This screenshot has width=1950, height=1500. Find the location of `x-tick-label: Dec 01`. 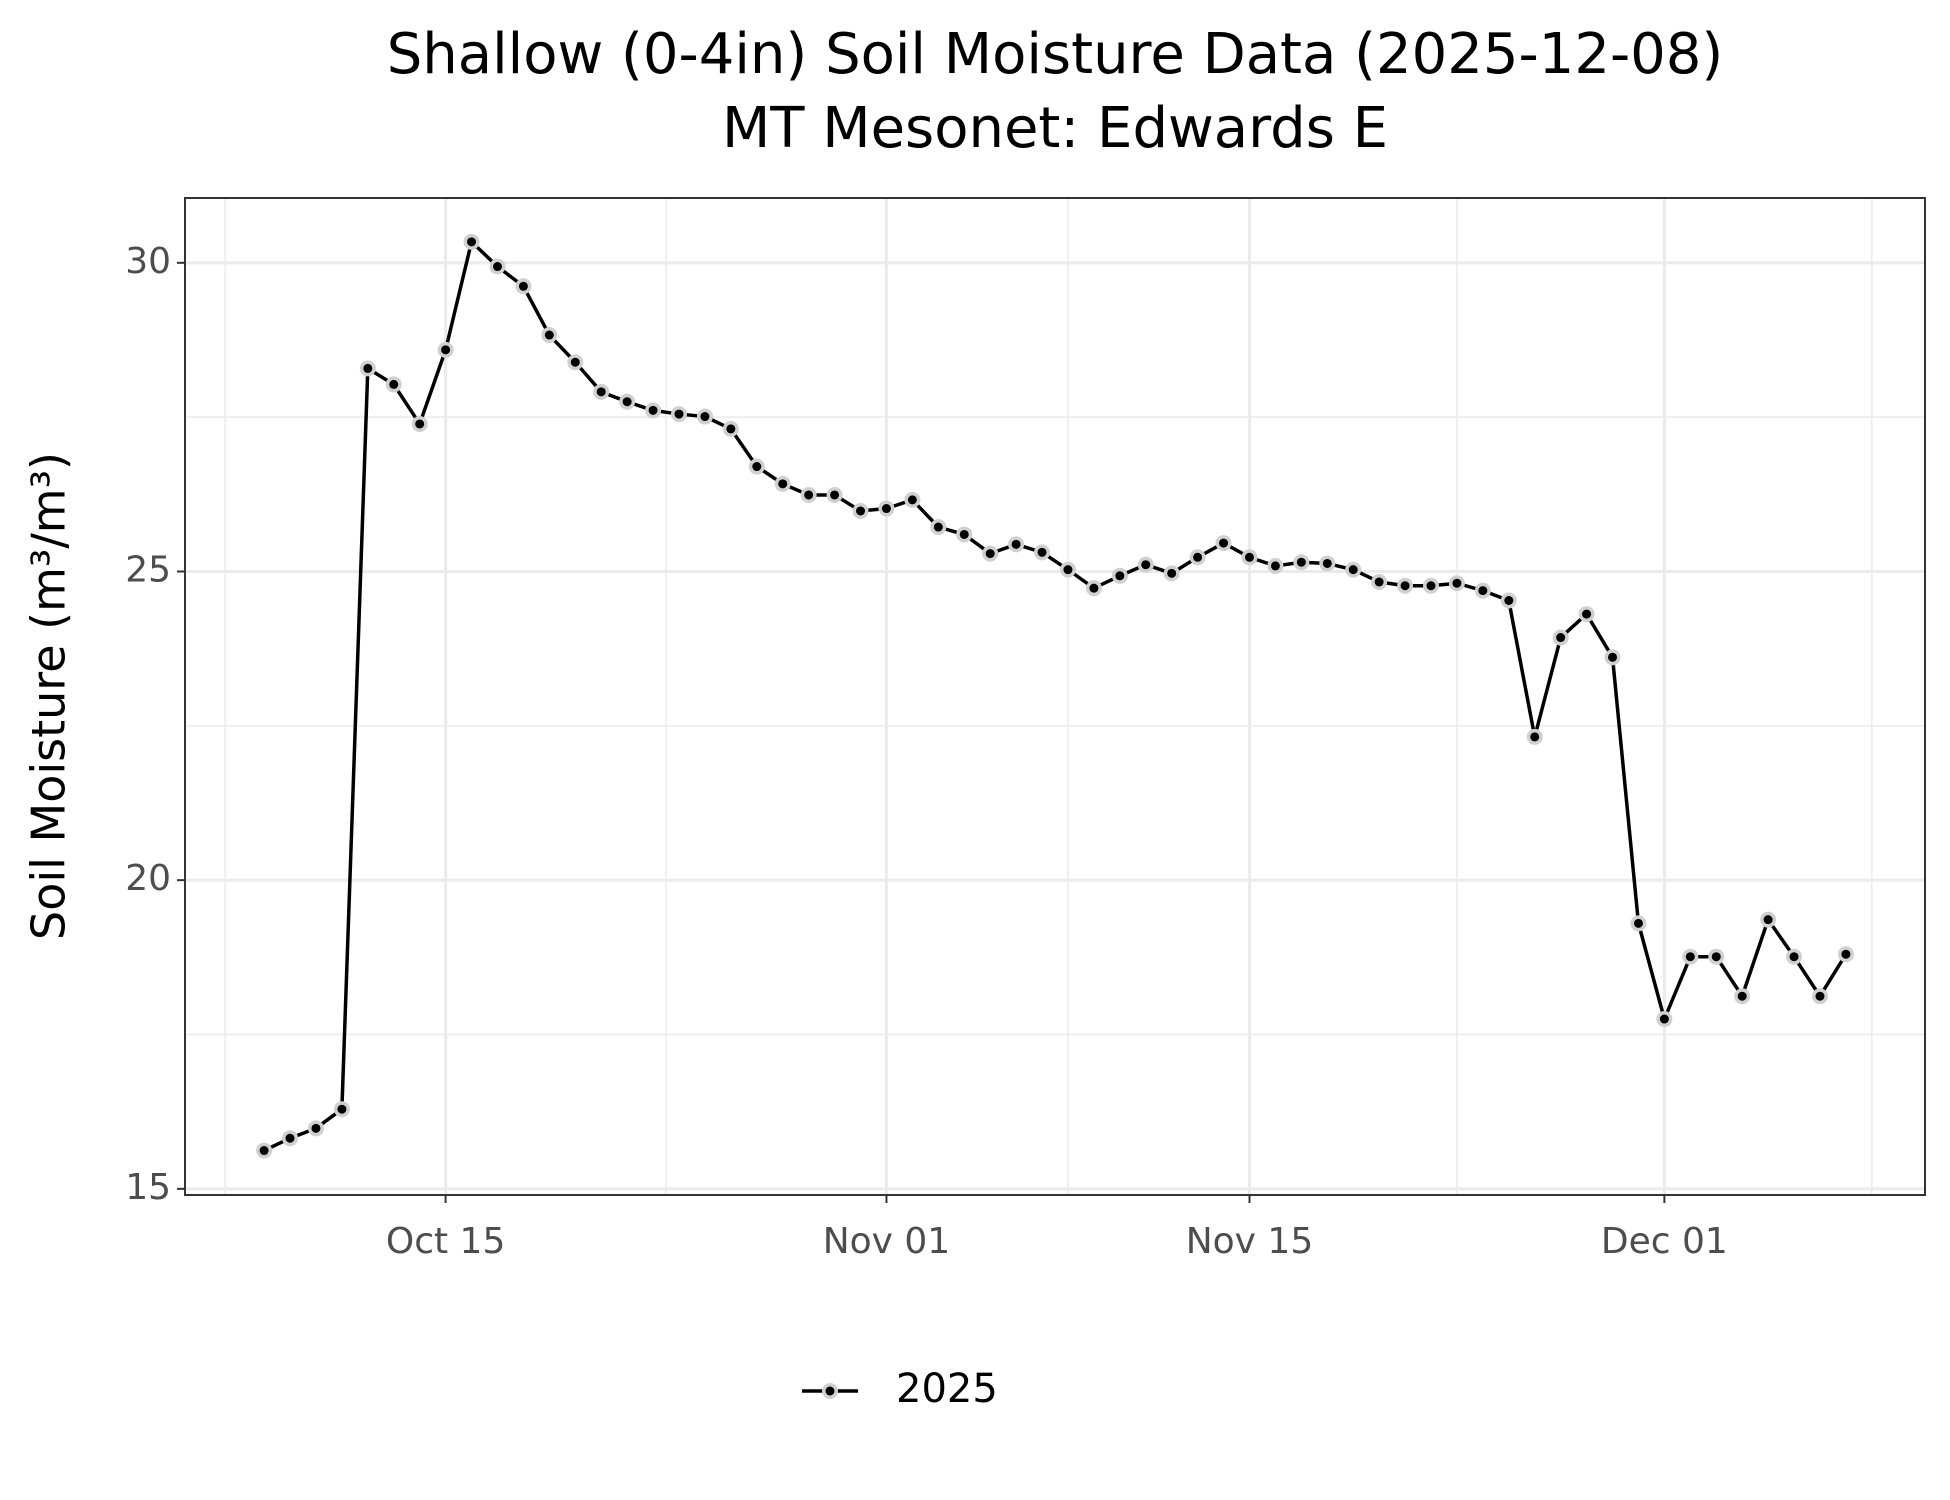

x-tick-label: Dec 01 is located at coordinates (1664, 1241).